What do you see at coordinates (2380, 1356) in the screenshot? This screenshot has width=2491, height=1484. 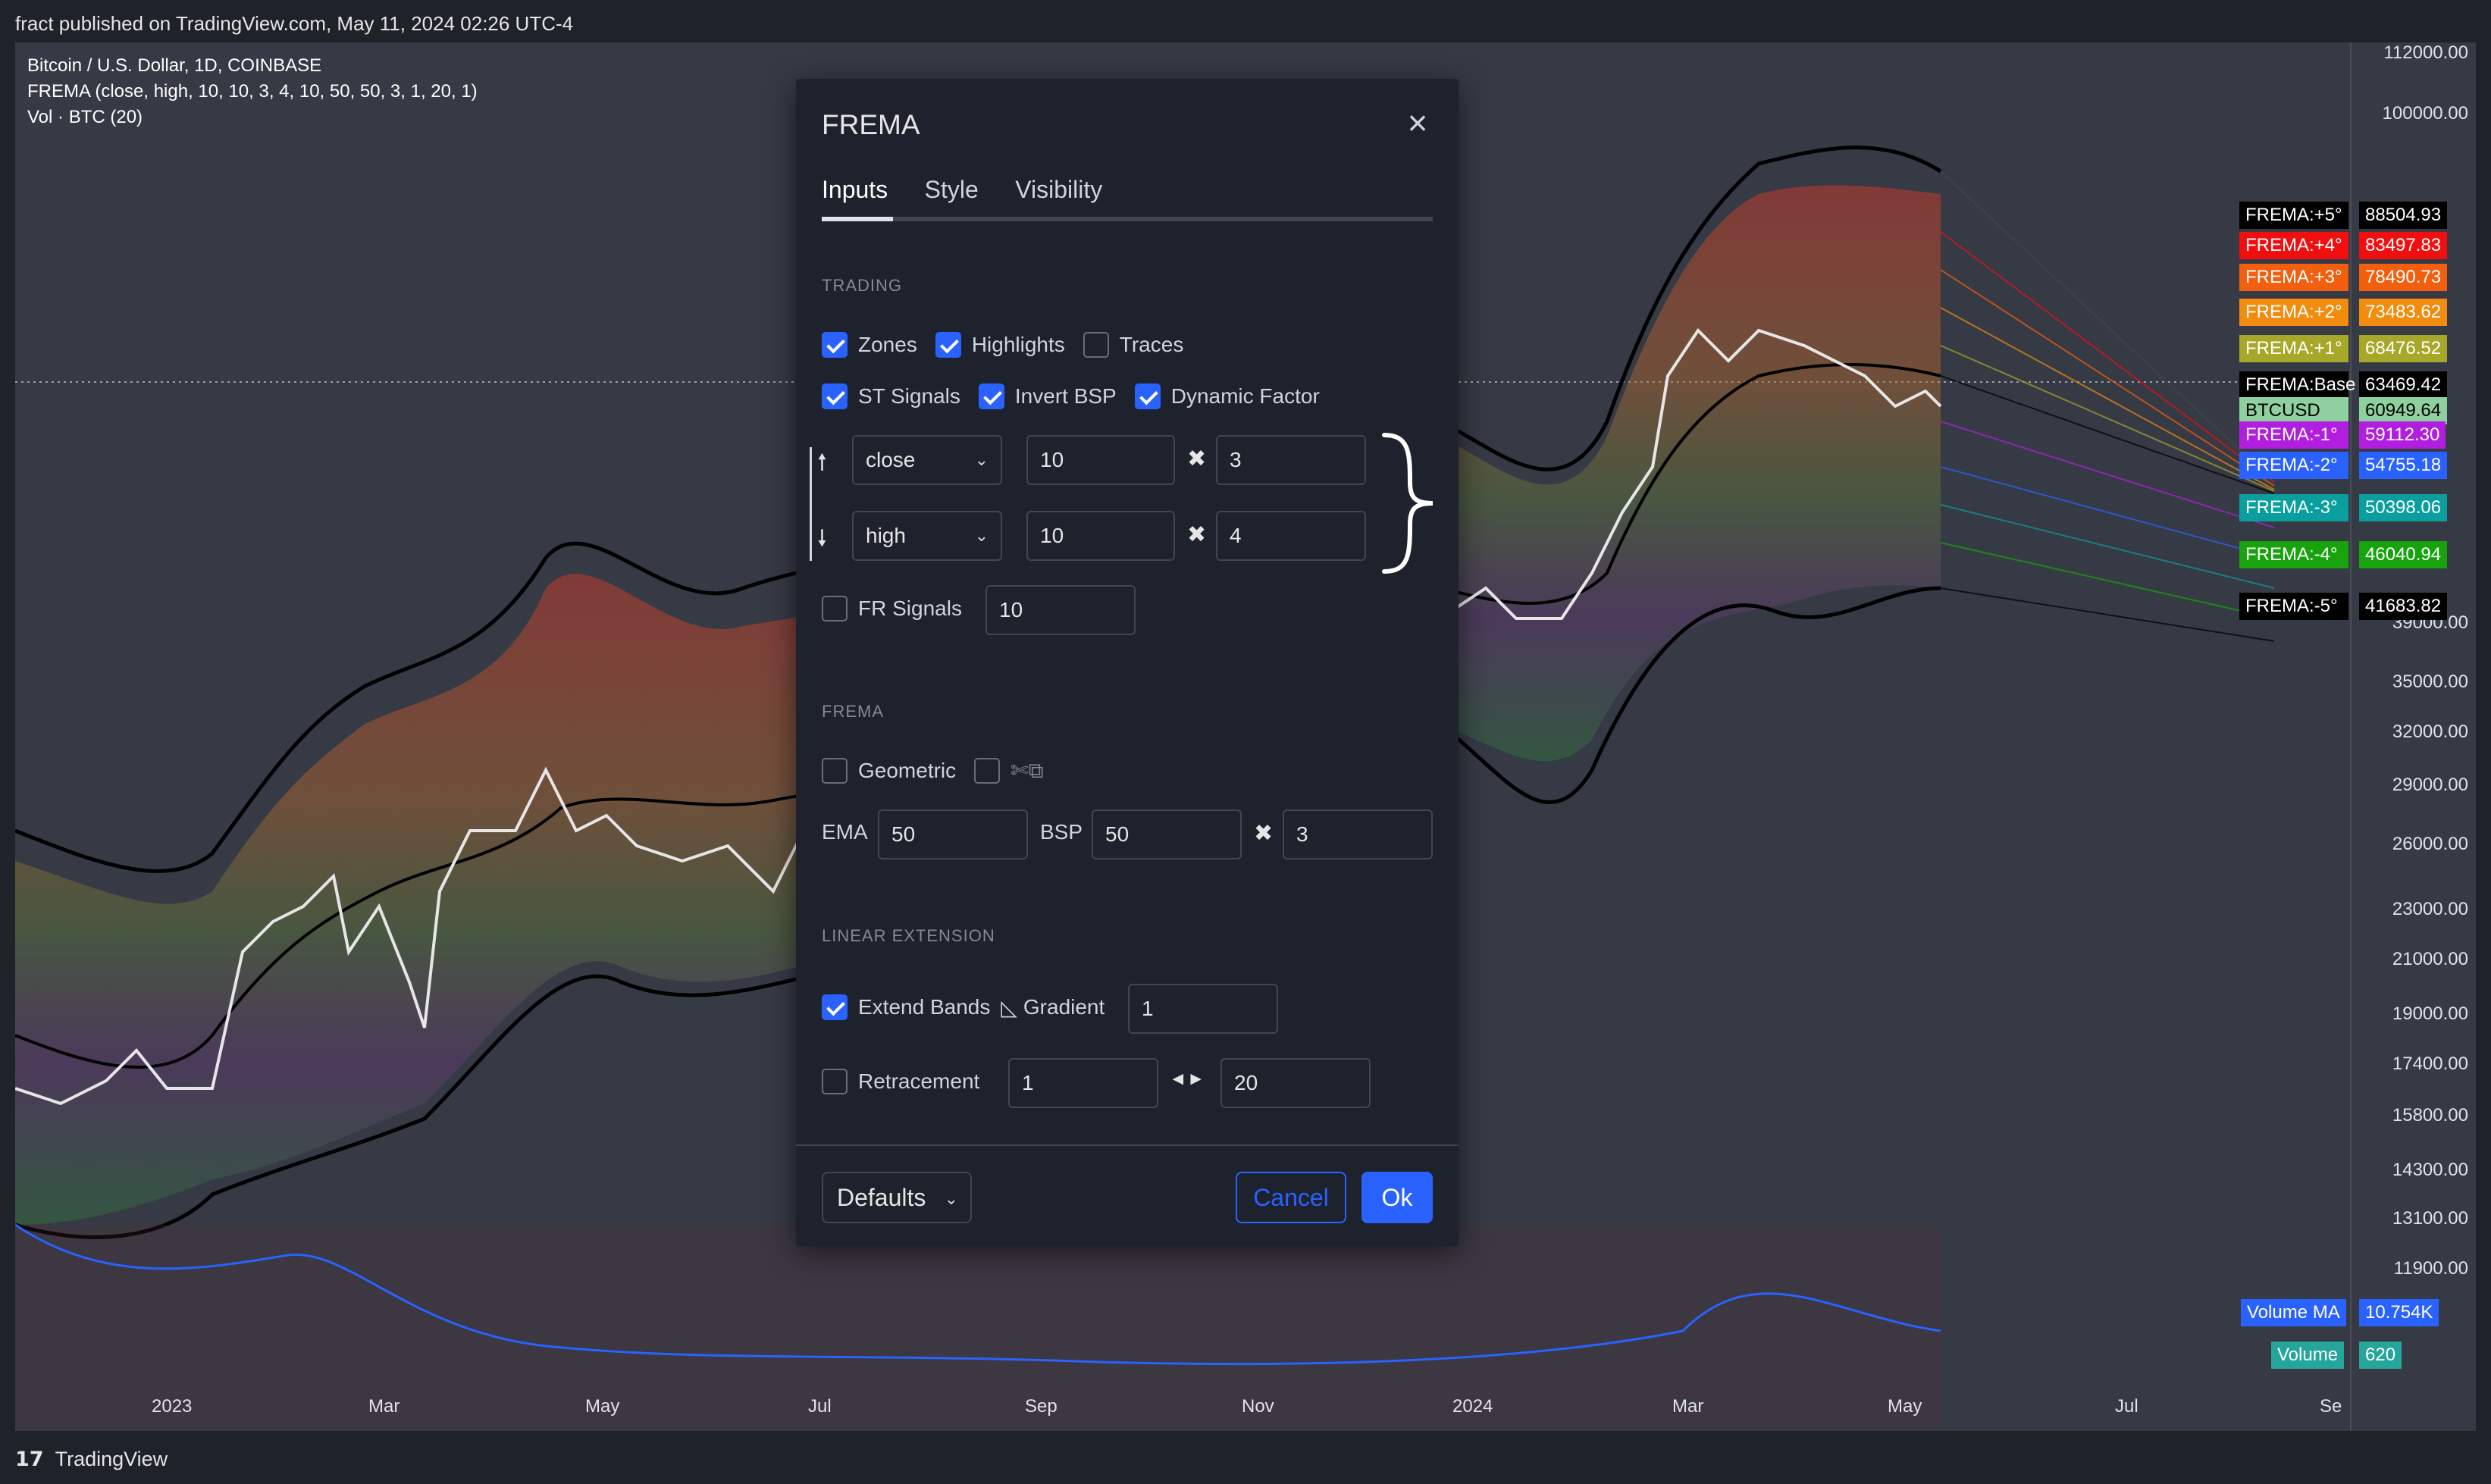 I see `price-tag-value: 620` at bounding box center [2380, 1356].